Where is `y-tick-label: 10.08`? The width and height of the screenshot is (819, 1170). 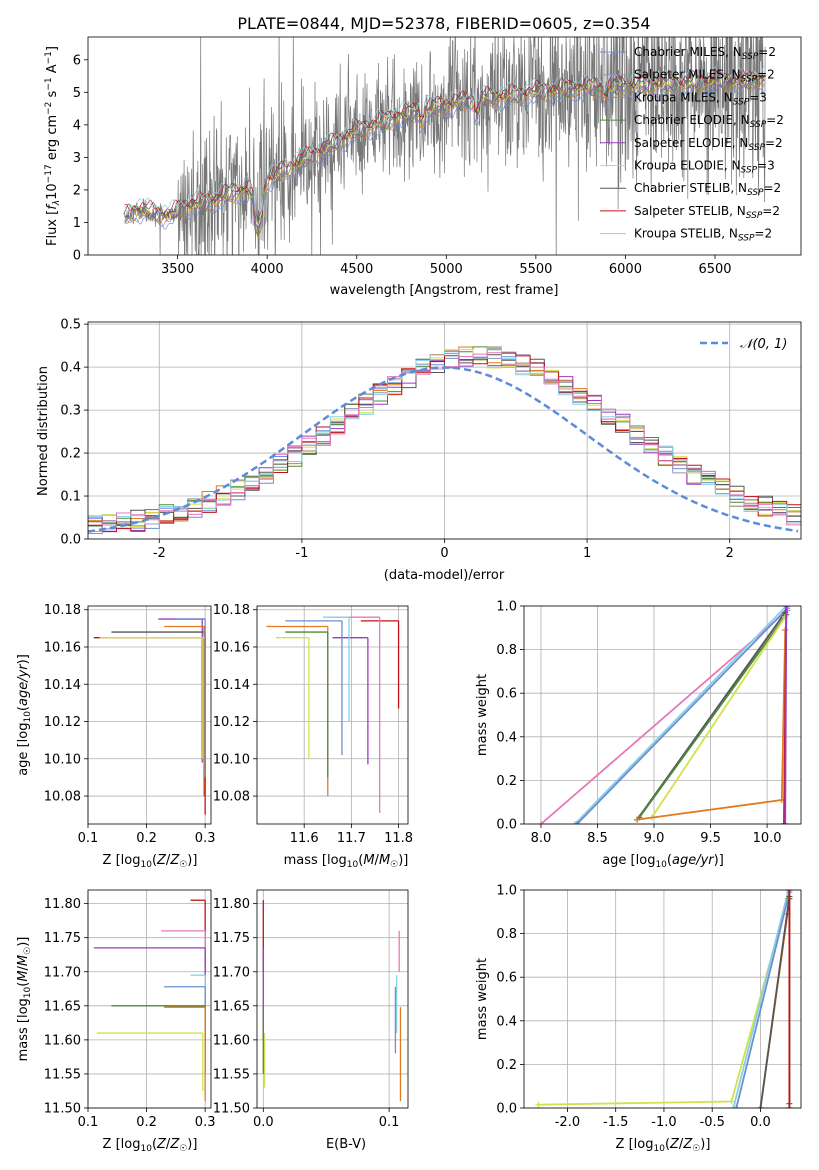
y-tick-label: 10.08 is located at coordinates (62, 797).